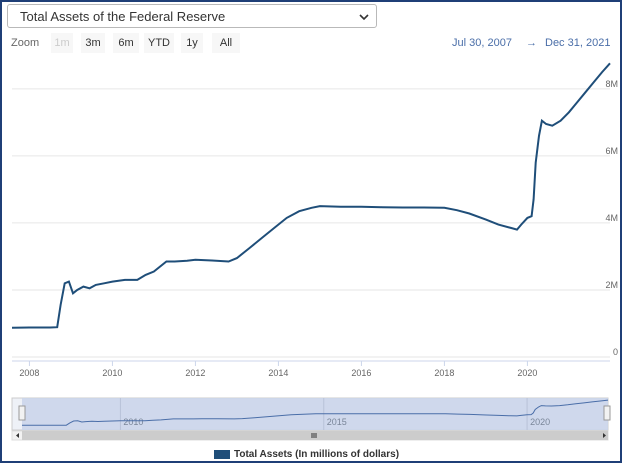 This screenshot has height=463, width=622. I want to click on dataset-select-label: Total Assets of the Federal Reserve, so click(123, 16).